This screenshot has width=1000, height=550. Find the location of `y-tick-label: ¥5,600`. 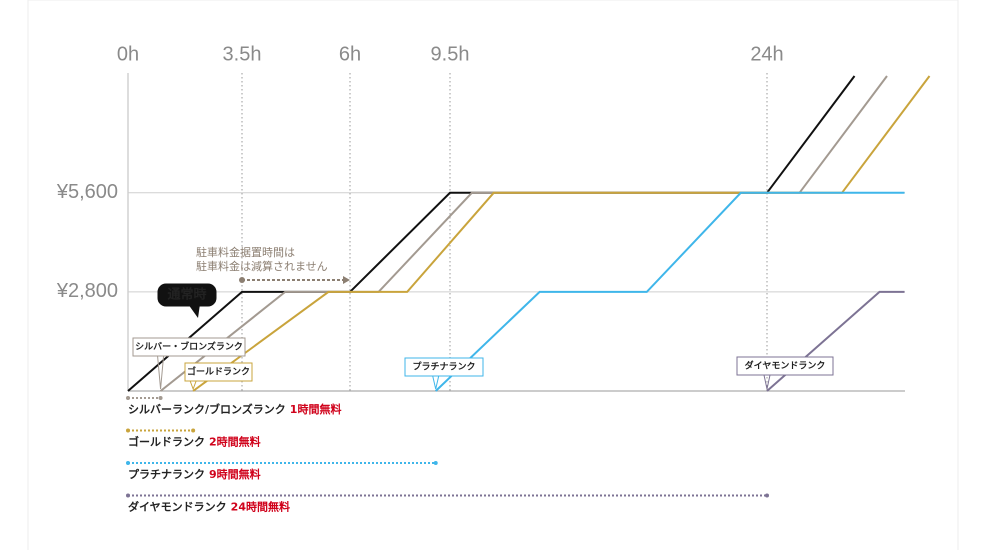

y-tick-label: ¥5,600 is located at coordinates (87, 192).